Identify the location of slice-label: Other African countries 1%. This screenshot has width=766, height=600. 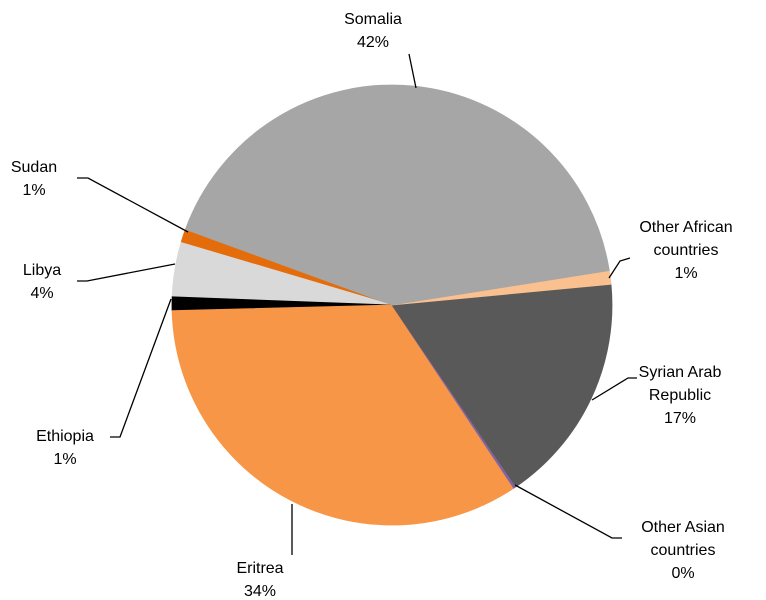
(686, 250).